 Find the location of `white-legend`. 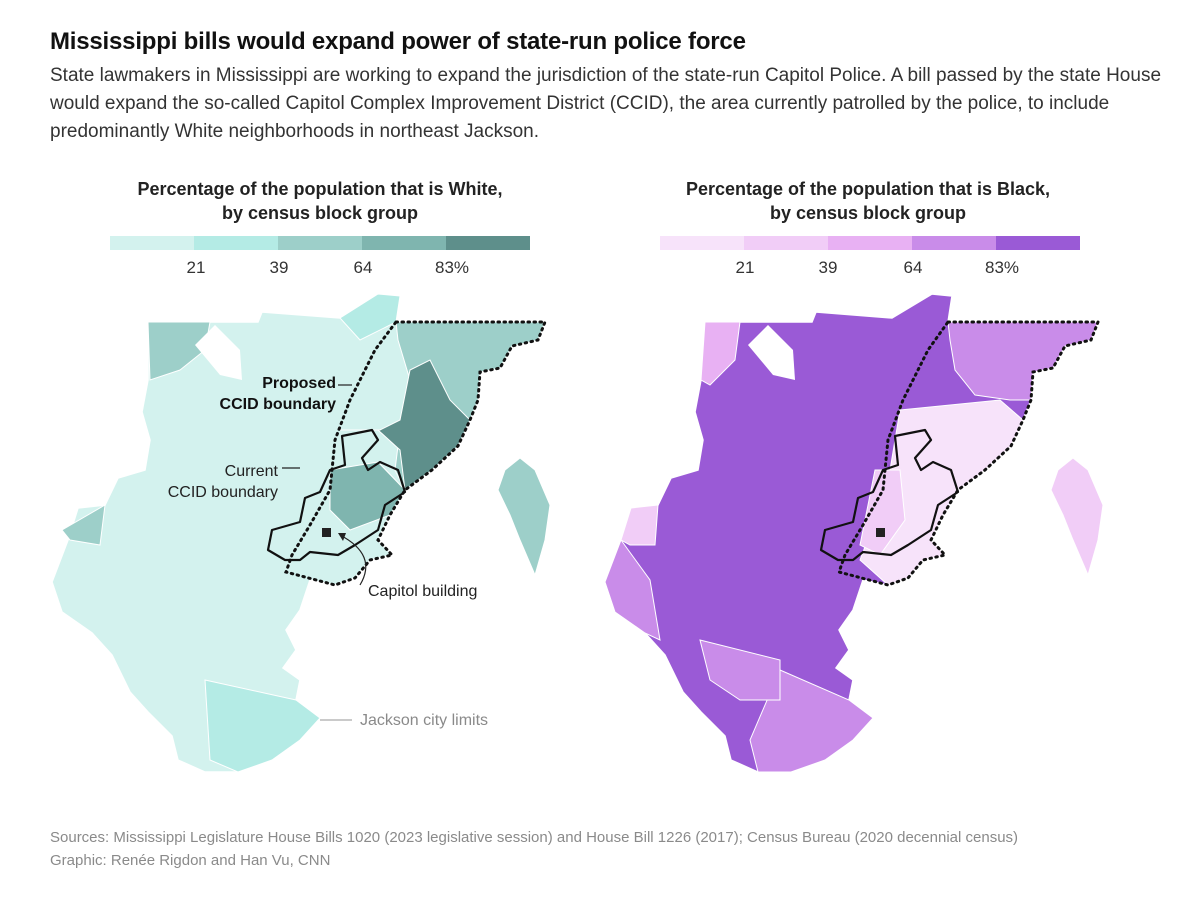

white-legend is located at coordinates (320, 243).